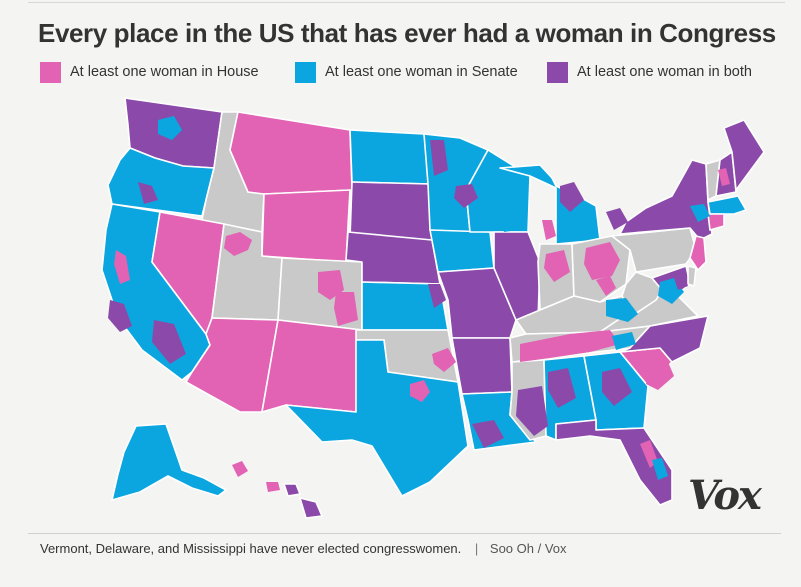 The height and width of the screenshot is (587, 801). What do you see at coordinates (550, 204) in the screenshot?
I see `state-MI` at bounding box center [550, 204].